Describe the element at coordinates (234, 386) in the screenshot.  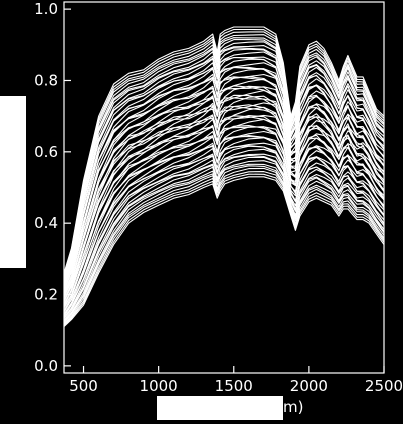
I see `x-tick-label: 1500` at that location.